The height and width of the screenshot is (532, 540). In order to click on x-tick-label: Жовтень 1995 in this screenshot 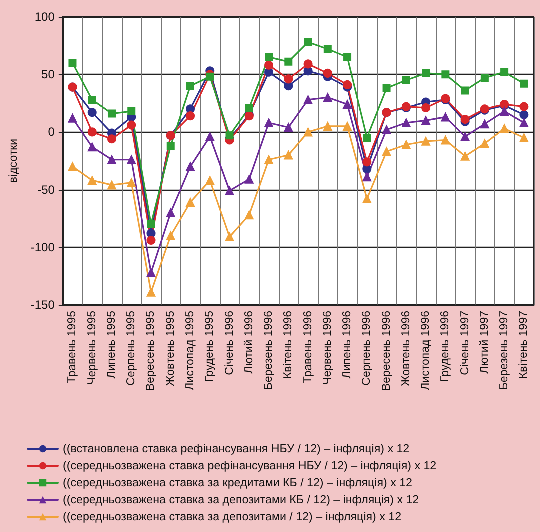, I will do `click(170, 348)`.